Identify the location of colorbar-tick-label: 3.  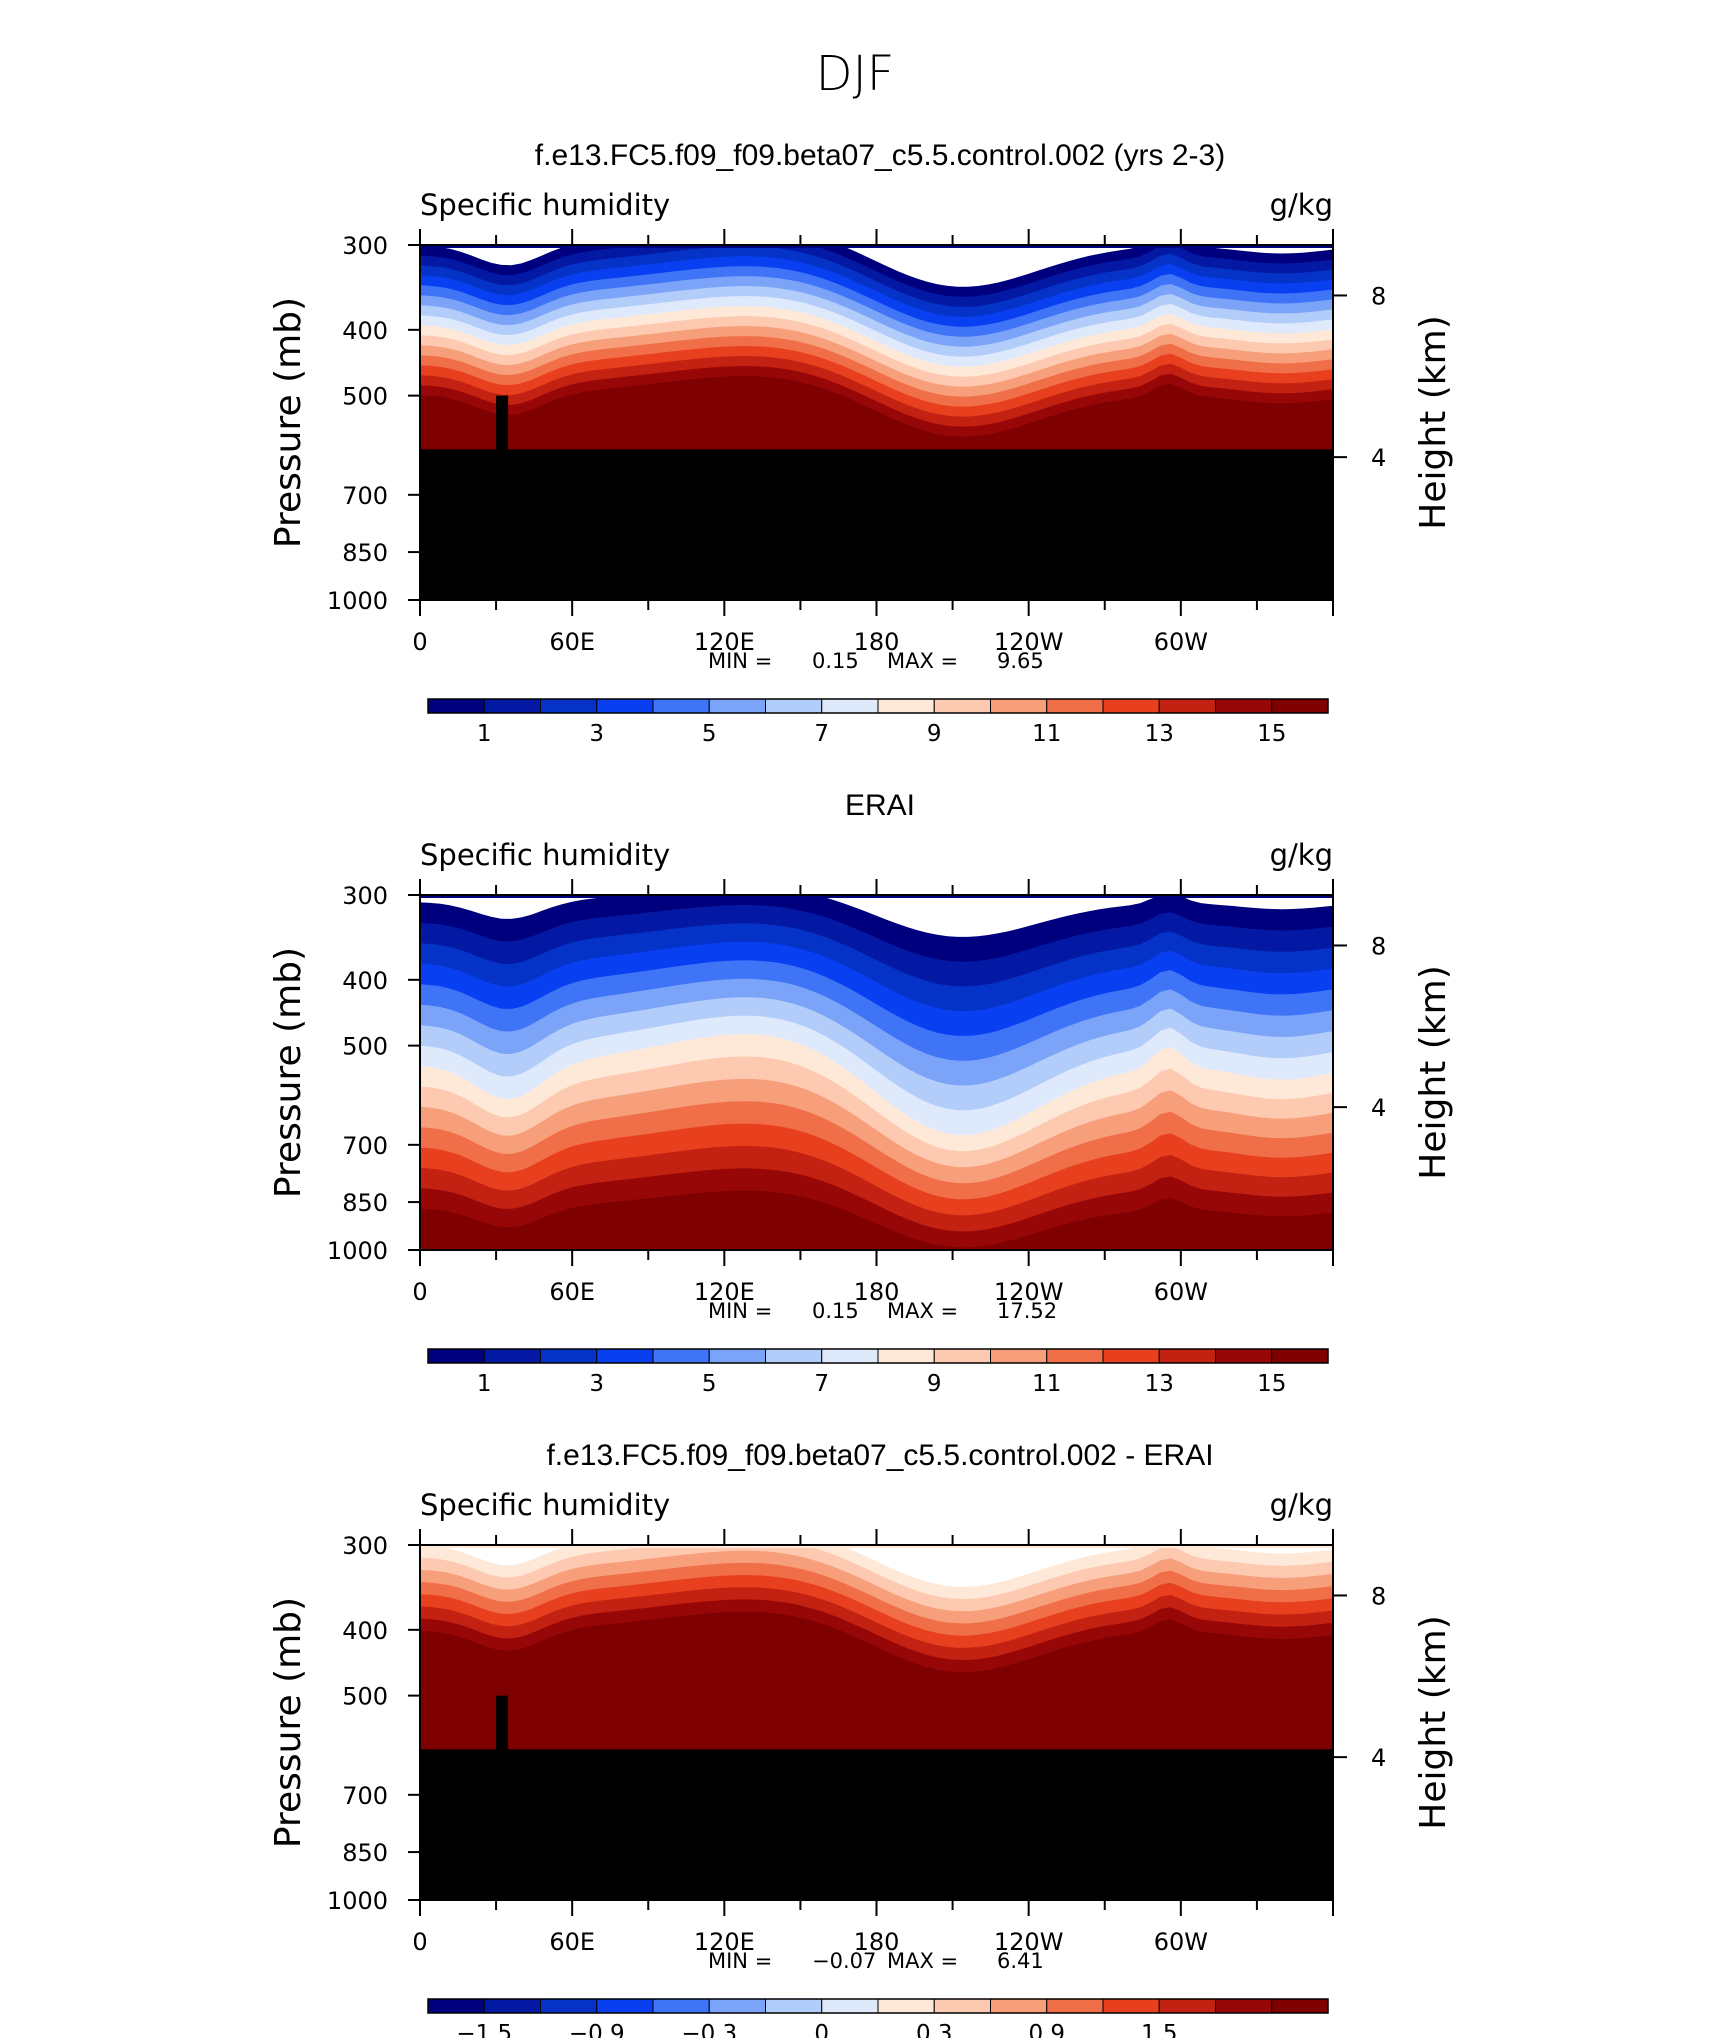
(596, 734).